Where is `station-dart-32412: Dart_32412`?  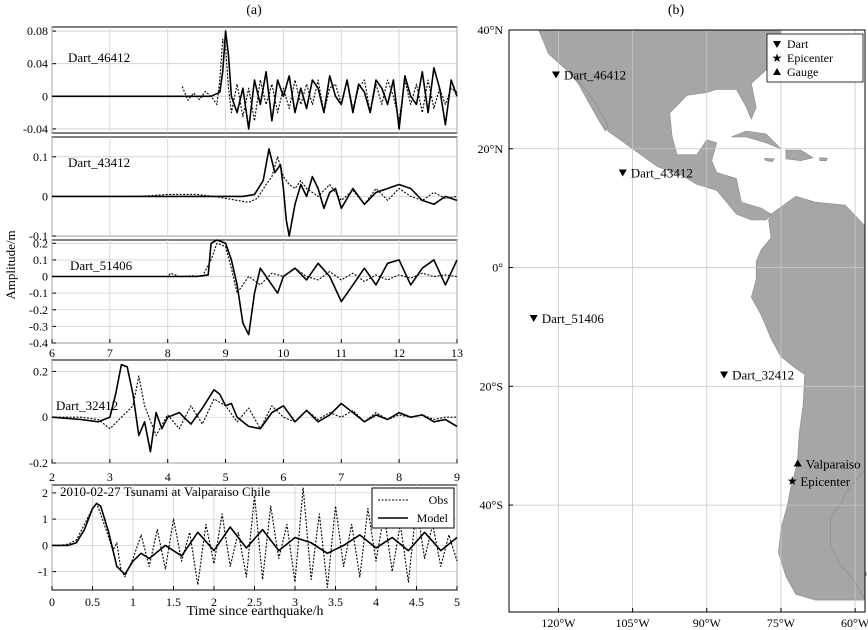 station-dart-32412: Dart_32412 is located at coordinates (757, 374).